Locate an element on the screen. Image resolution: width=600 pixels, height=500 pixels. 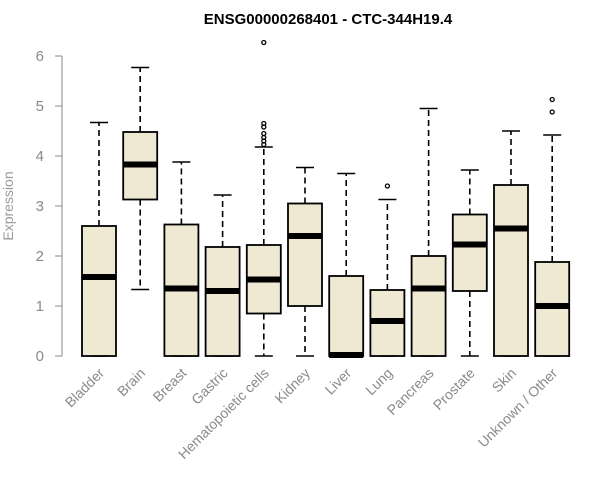
box-pancreas is located at coordinates (428, 232).